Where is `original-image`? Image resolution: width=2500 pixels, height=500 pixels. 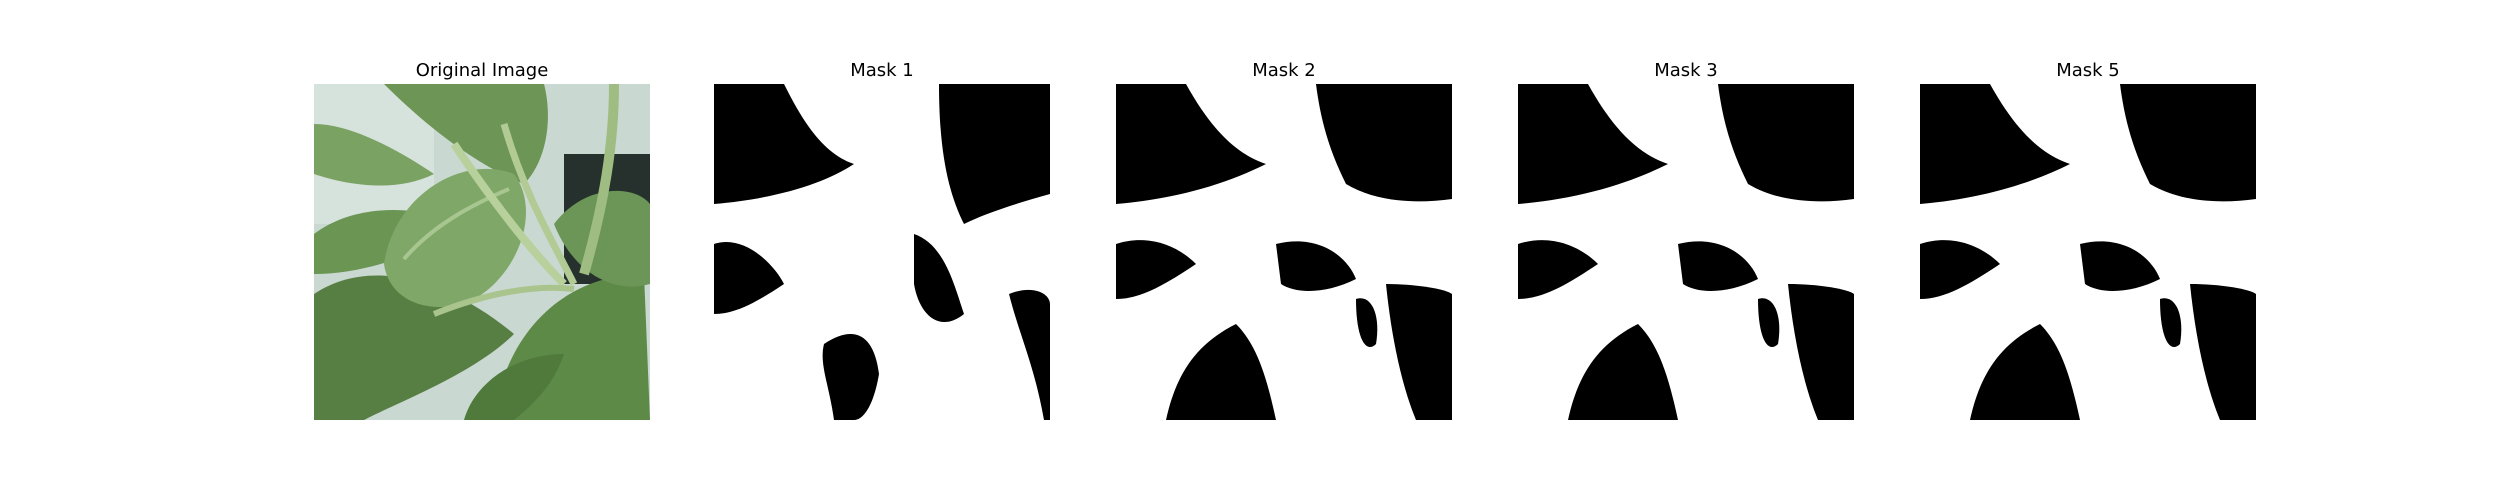
original-image is located at coordinates (482, 252).